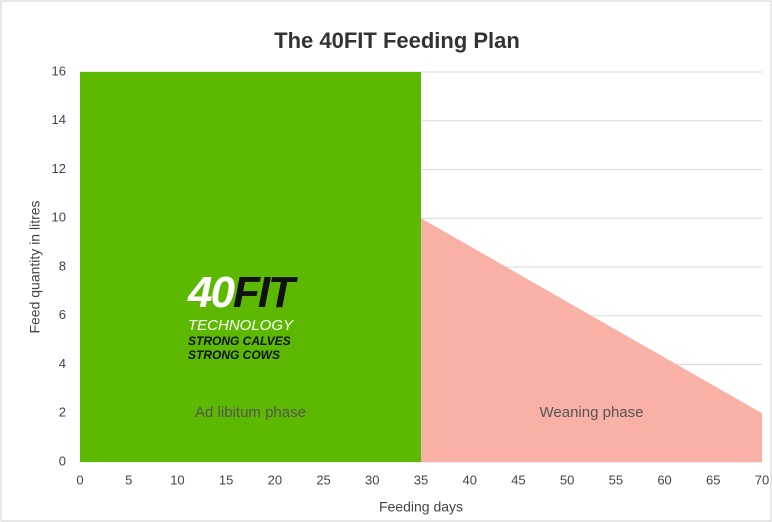 Image resolution: width=772 pixels, height=522 pixels. I want to click on x-tick-label: 5, so click(128, 479).